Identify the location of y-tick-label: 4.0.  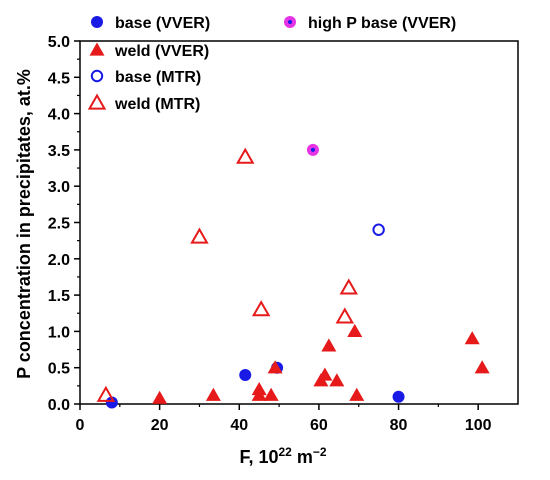
(59, 115).